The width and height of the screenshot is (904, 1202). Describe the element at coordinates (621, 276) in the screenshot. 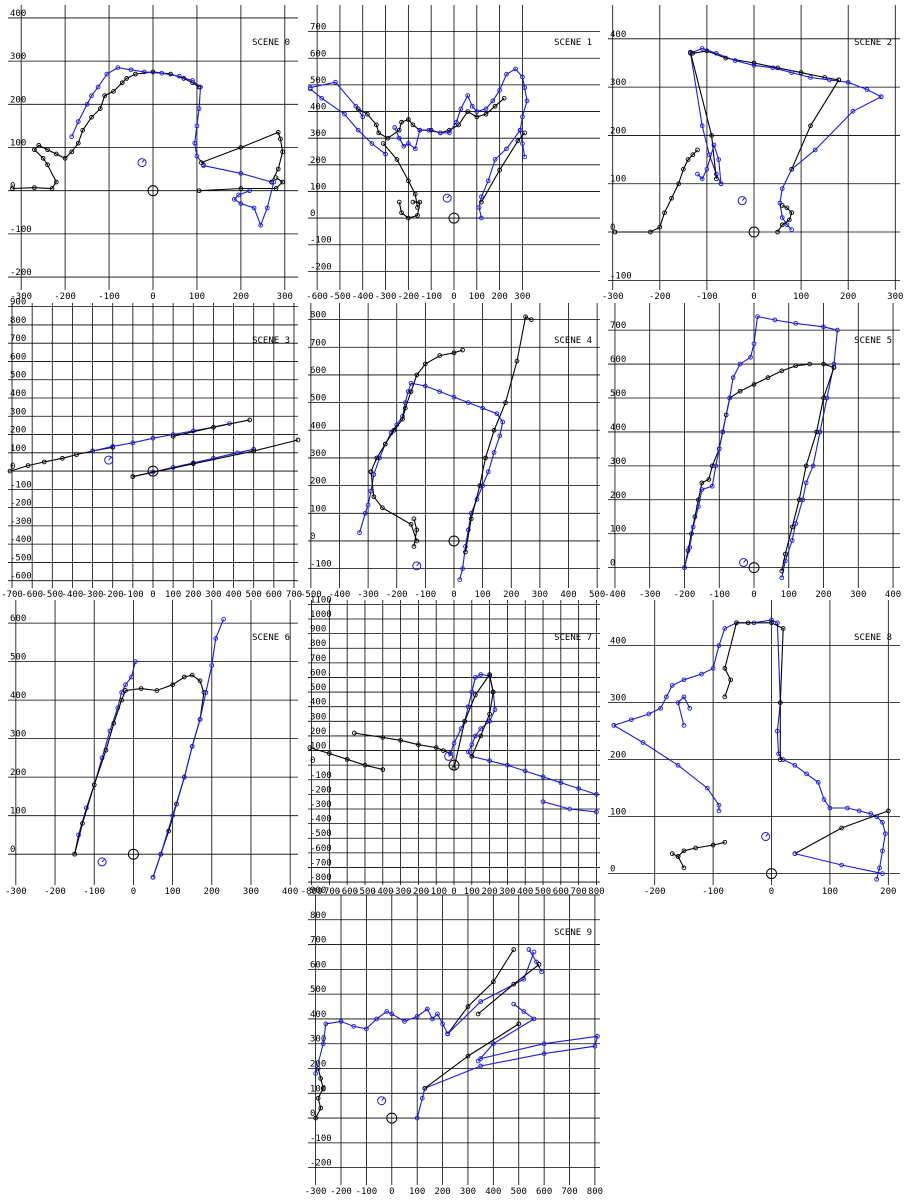

I see `y-tick-label: -100` at that location.